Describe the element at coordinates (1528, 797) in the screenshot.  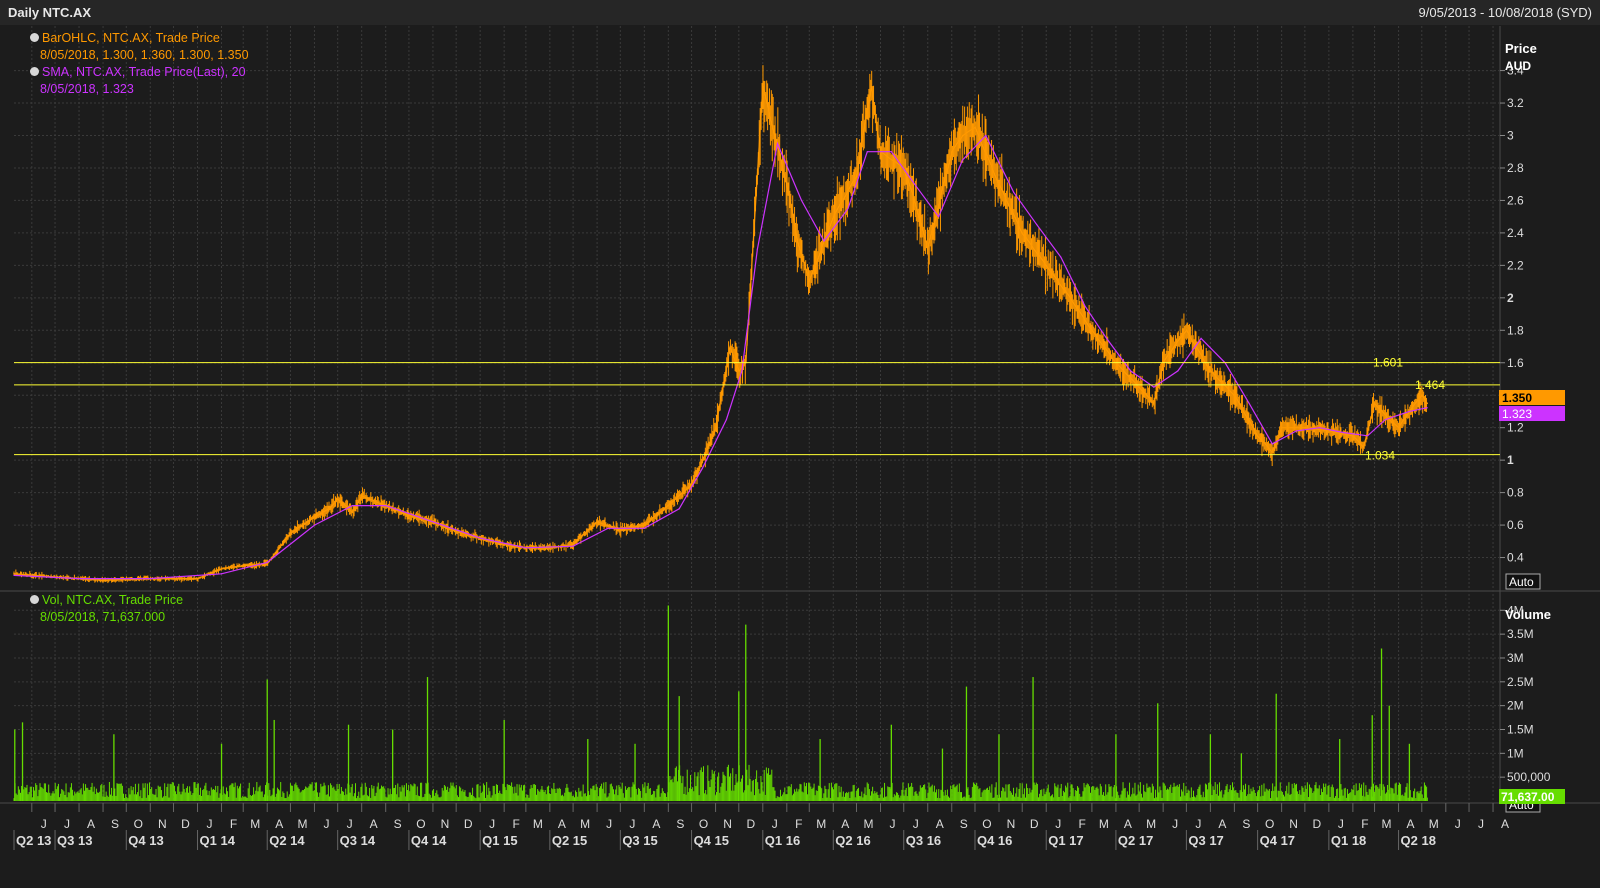
I see `last-volume-value: 71,637.00` at that location.